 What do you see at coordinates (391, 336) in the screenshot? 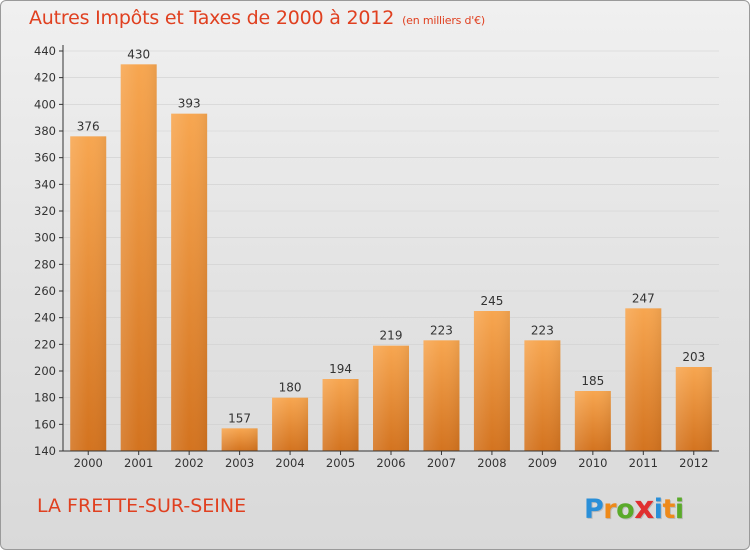
I see `data-label: 219` at bounding box center [391, 336].